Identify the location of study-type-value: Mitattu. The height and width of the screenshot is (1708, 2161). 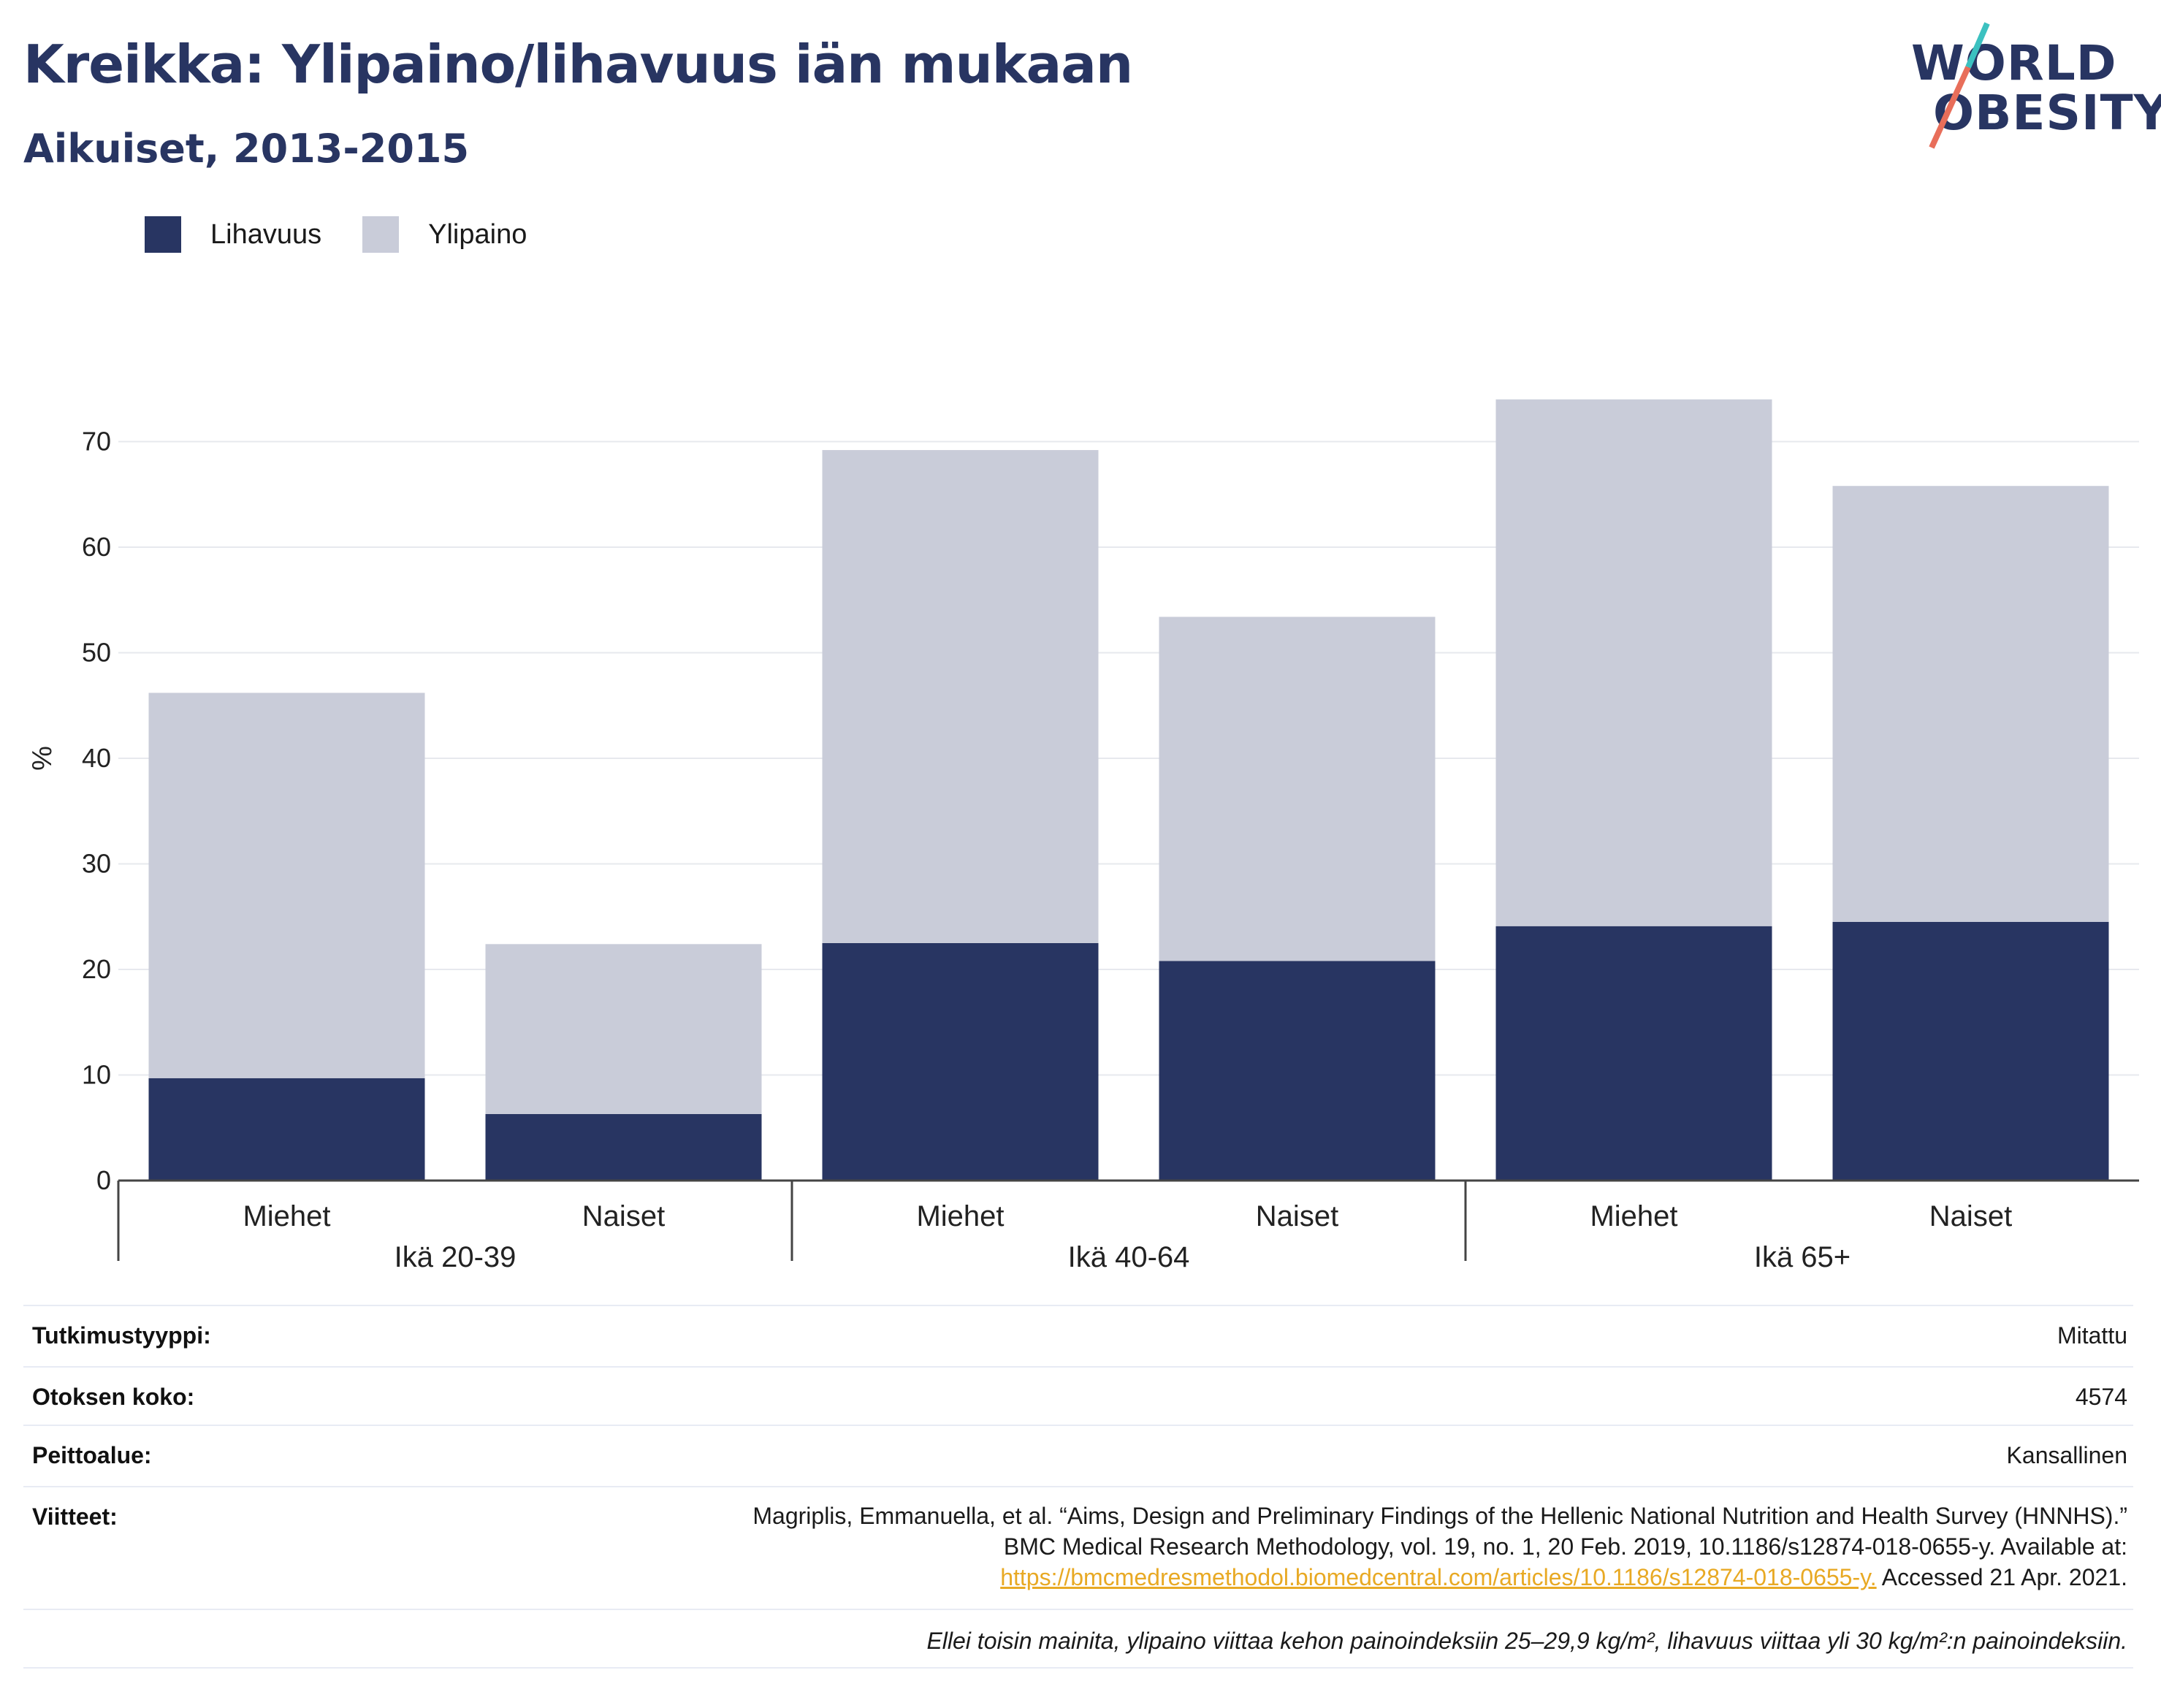
(2092, 1335).